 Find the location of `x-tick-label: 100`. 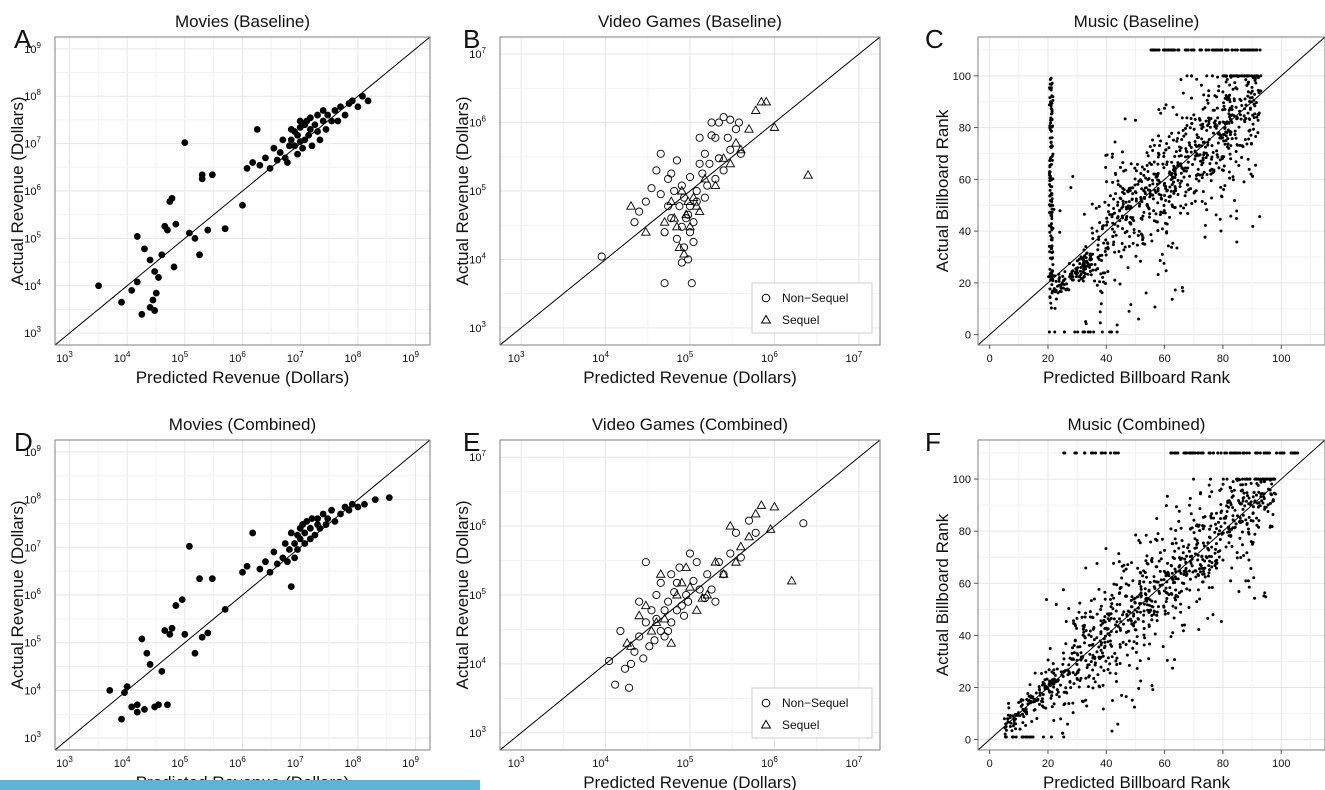

x-tick-label: 100 is located at coordinates (1281, 764).